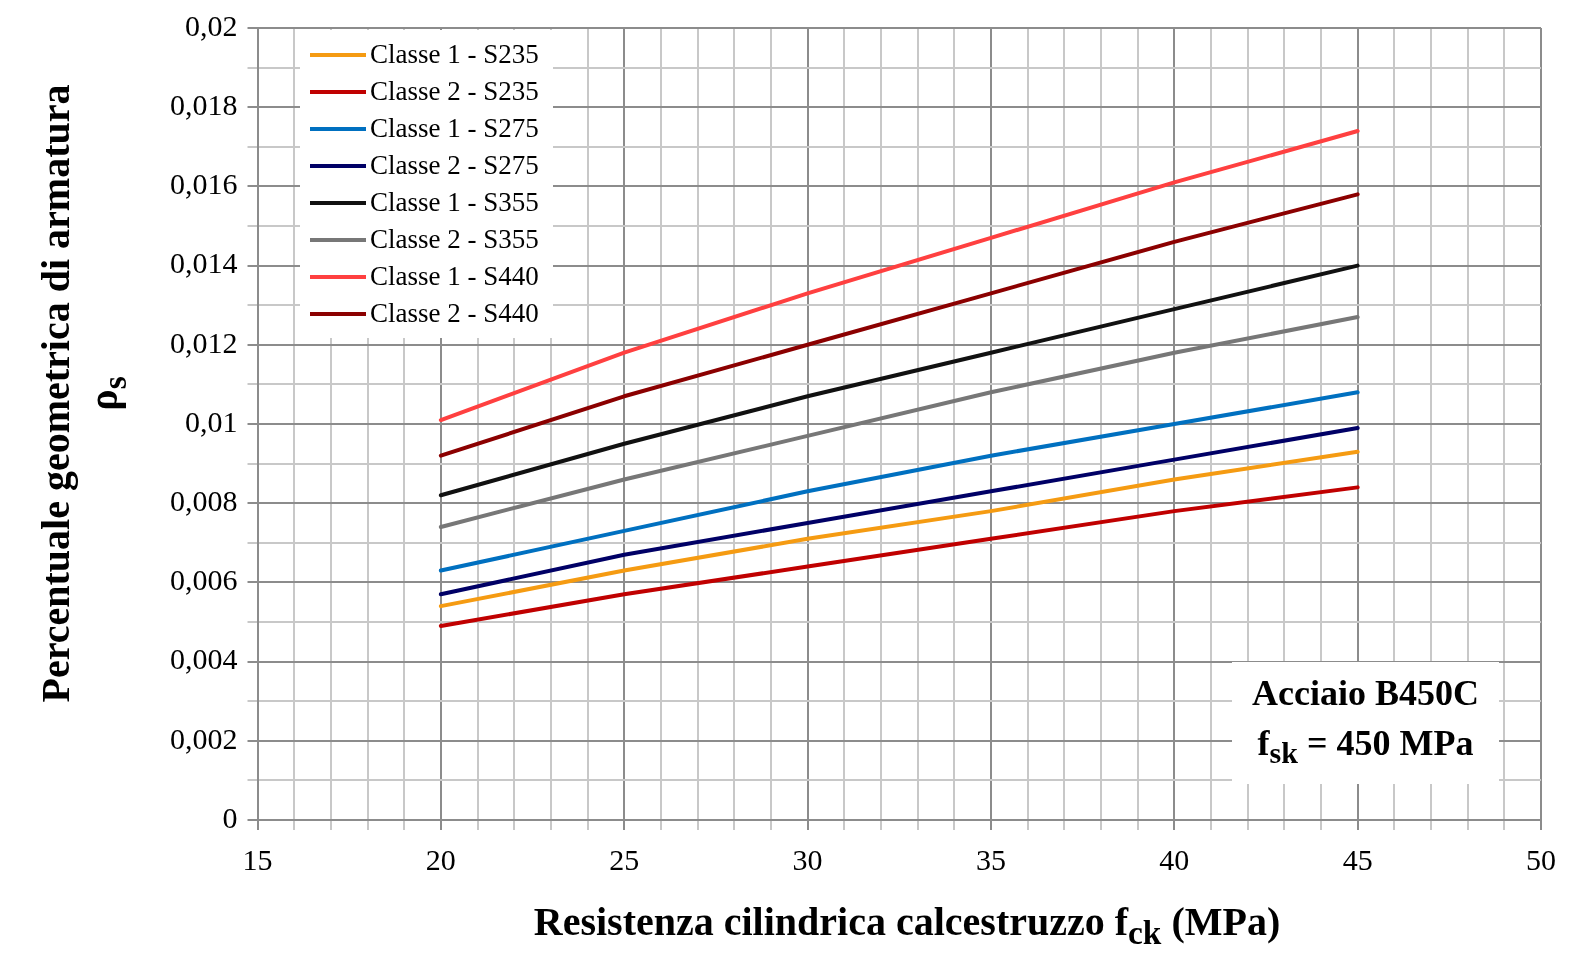  I want to click on x-tick-label: 15, so click(257, 859).